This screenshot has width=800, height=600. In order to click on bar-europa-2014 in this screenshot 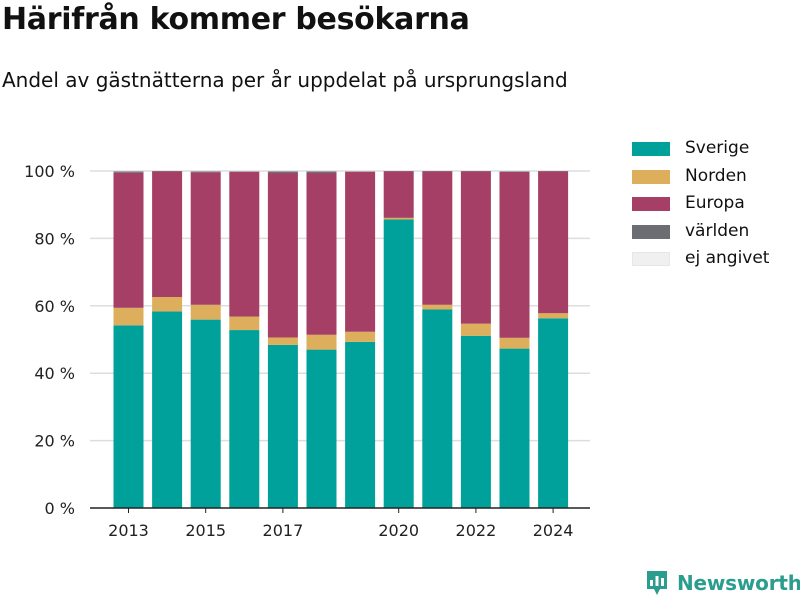, I will do `click(167, 234)`.